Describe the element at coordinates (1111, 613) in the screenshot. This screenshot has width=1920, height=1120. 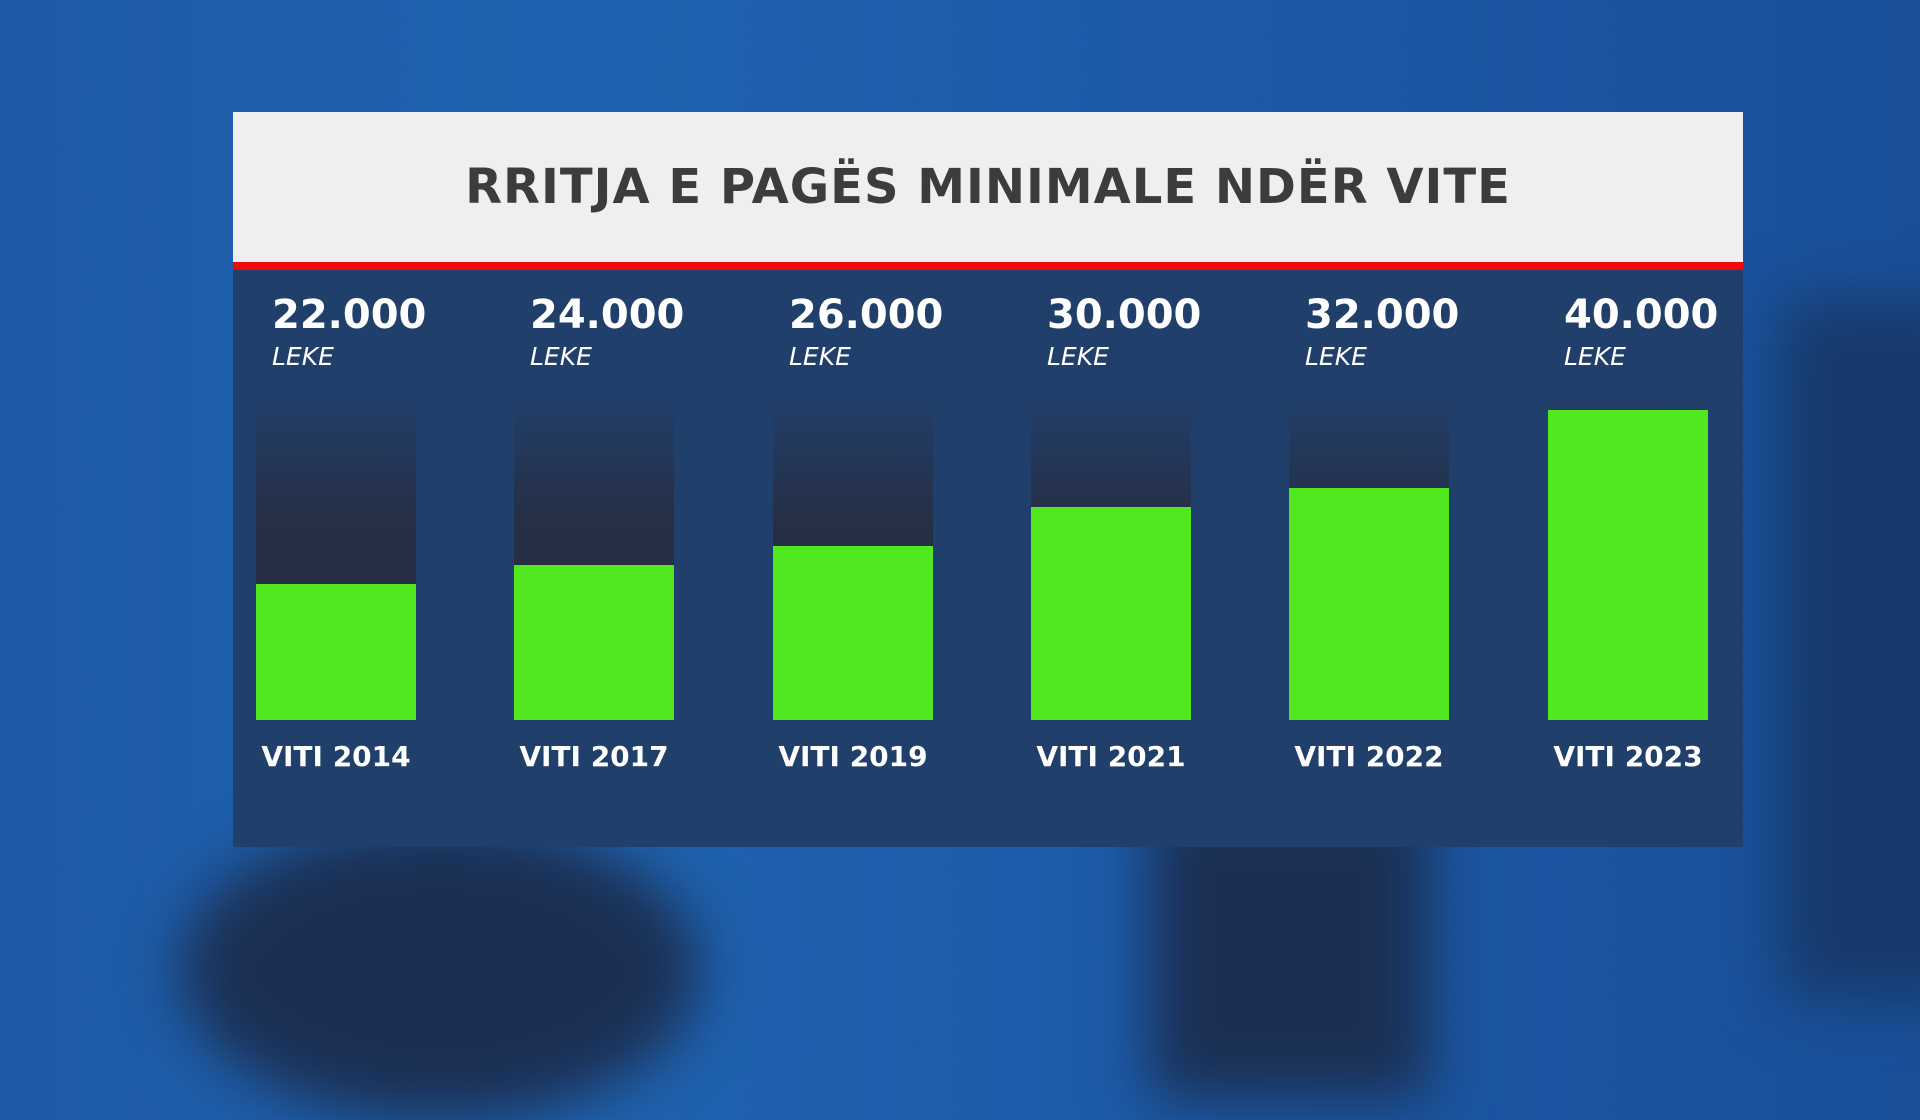
I see `bar-viti-2021` at that location.